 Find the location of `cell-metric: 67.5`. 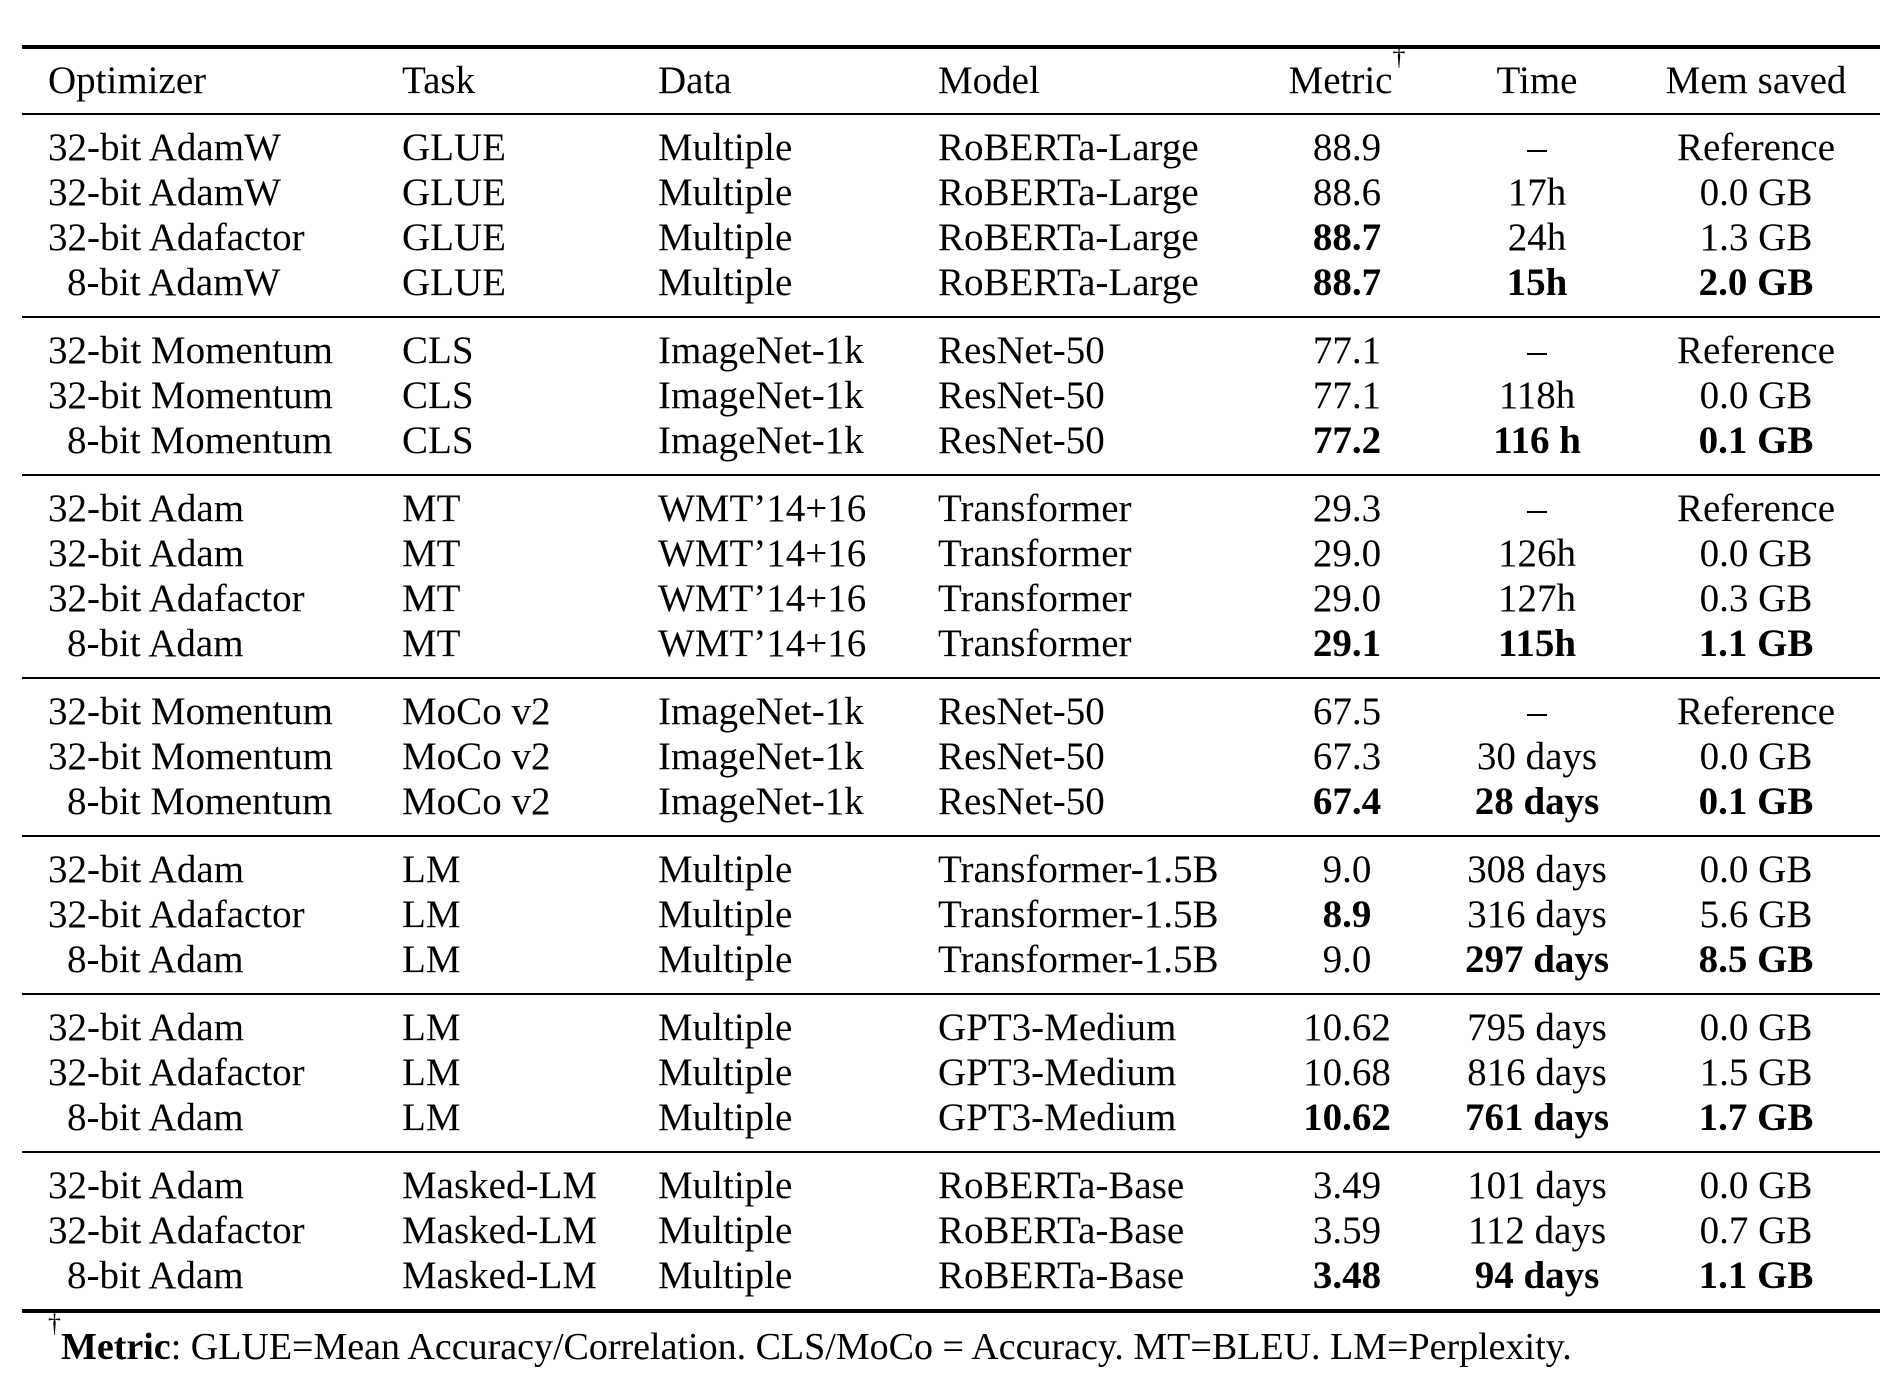

cell-metric: 67.5 is located at coordinates (1347, 711).